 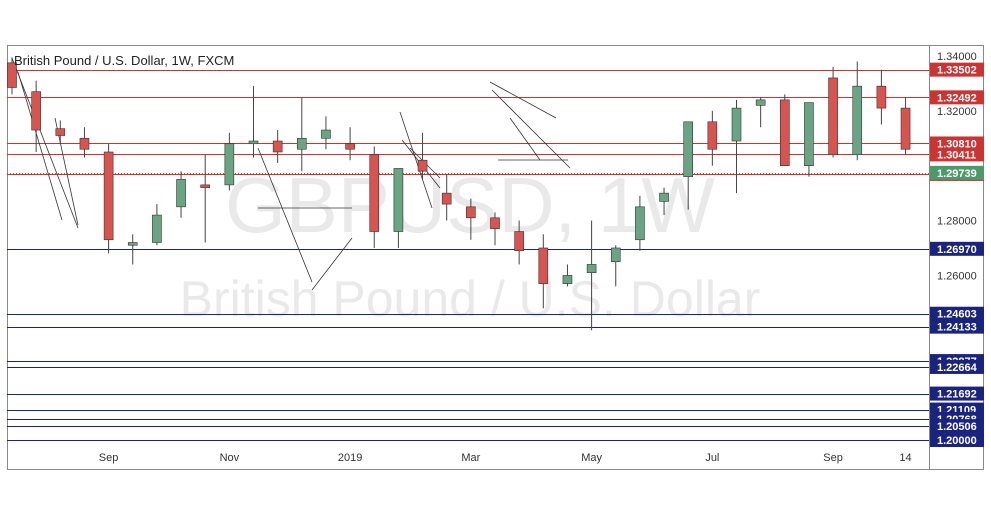 I want to click on level-price-label: 1.22664, so click(x=957, y=368).